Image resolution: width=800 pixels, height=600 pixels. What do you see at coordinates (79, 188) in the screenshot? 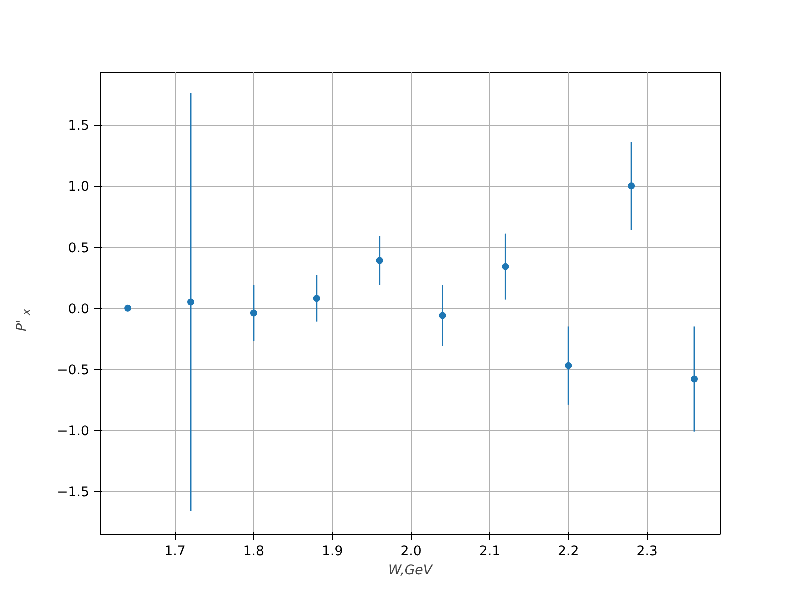
I see `y-tick-label: 1.0` at bounding box center [79, 188].